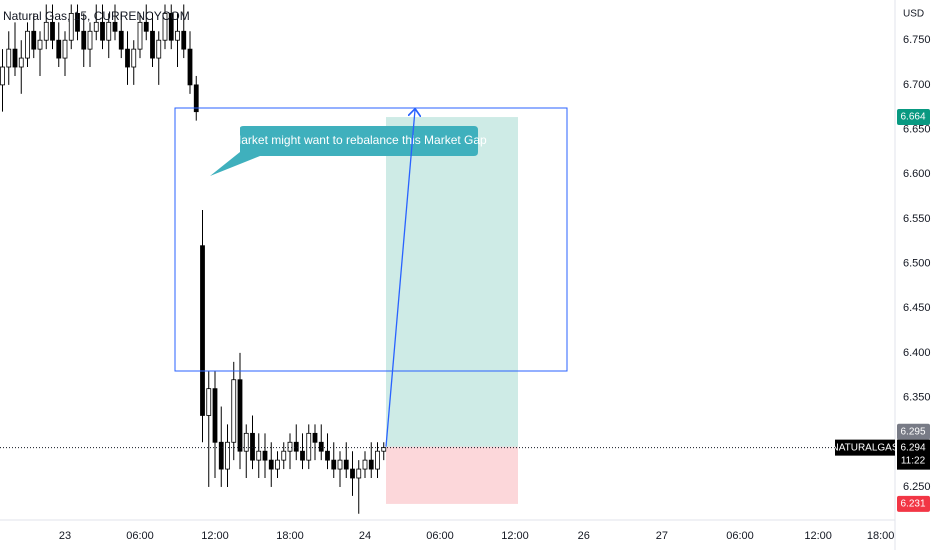 Image resolution: width=932 pixels, height=555 pixels. Describe the element at coordinates (917, 174) in the screenshot. I see `y-tick-label: 6.600` at that location.